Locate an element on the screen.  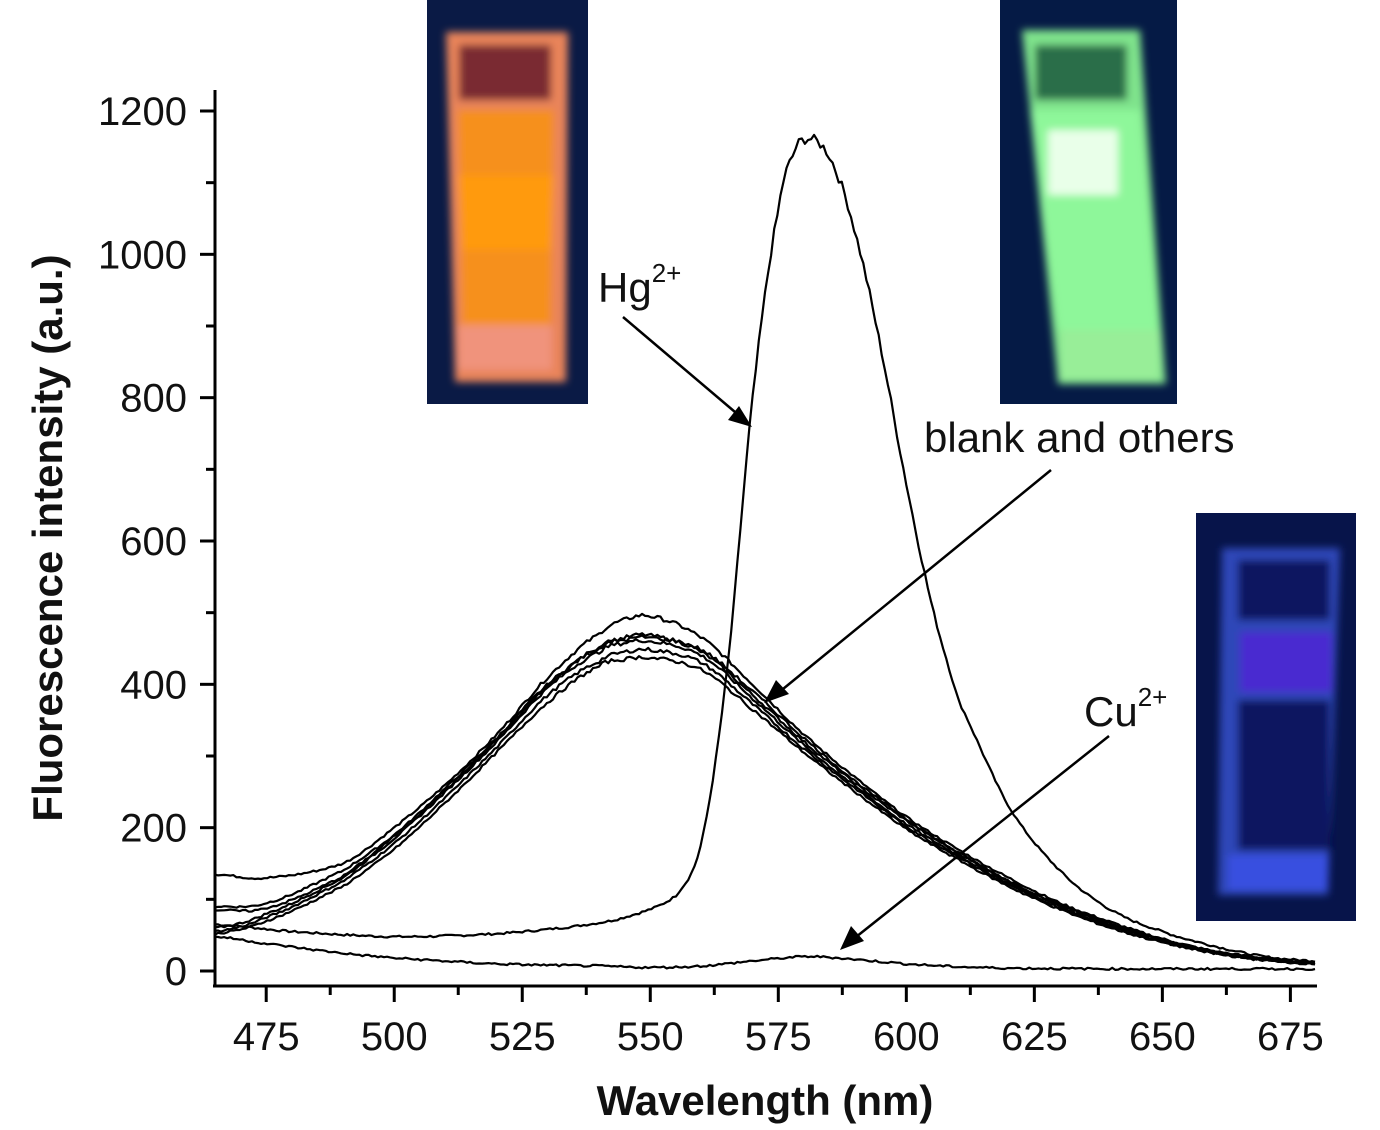
y-tick-label: 600 is located at coordinates (153, 542).